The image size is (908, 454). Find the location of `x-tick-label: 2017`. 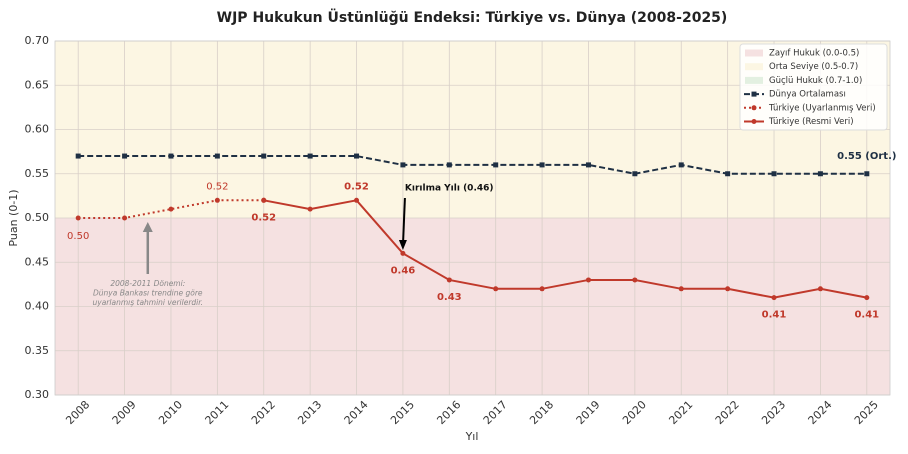

x-tick-label: 2017 is located at coordinates (495, 412).